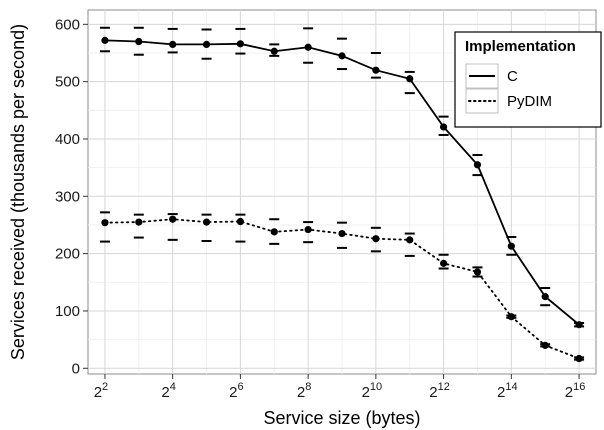 The width and height of the screenshot is (604, 430). What do you see at coordinates (67, 254) in the screenshot?
I see `y-tick-label: 200` at bounding box center [67, 254].